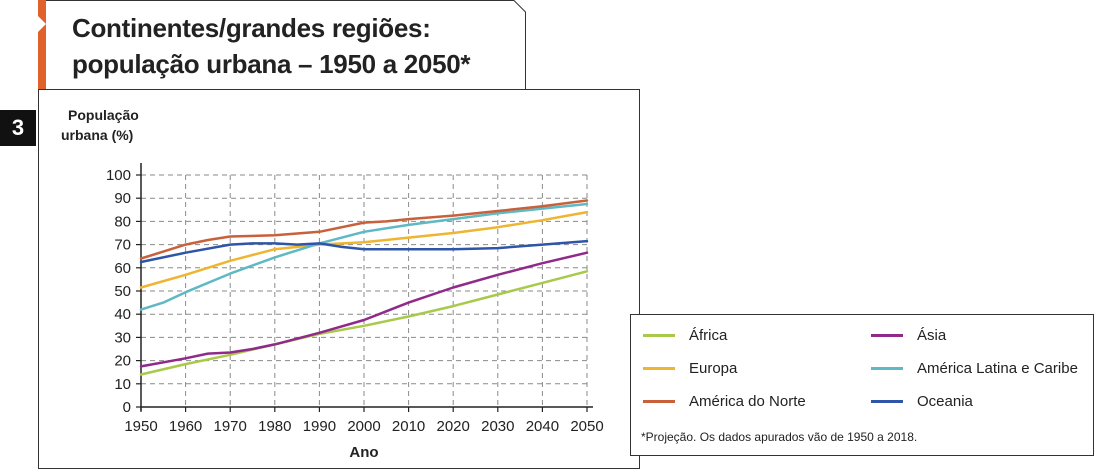  What do you see at coordinates (18, 128) in the screenshot?
I see `figure-number-badge: 3` at bounding box center [18, 128].